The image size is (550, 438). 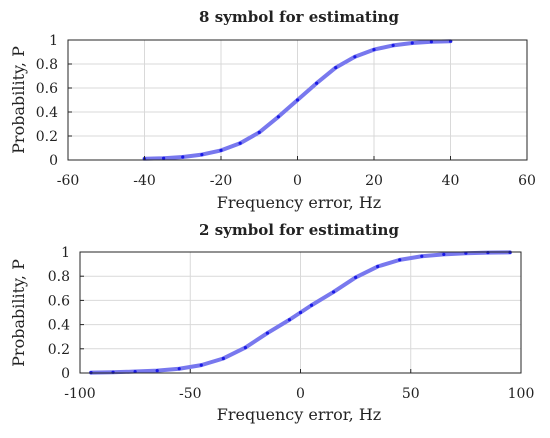 What do you see at coordinates (299, 230) in the screenshot?
I see `chart-title: 2 symbol for estimating` at bounding box center [299, 230].